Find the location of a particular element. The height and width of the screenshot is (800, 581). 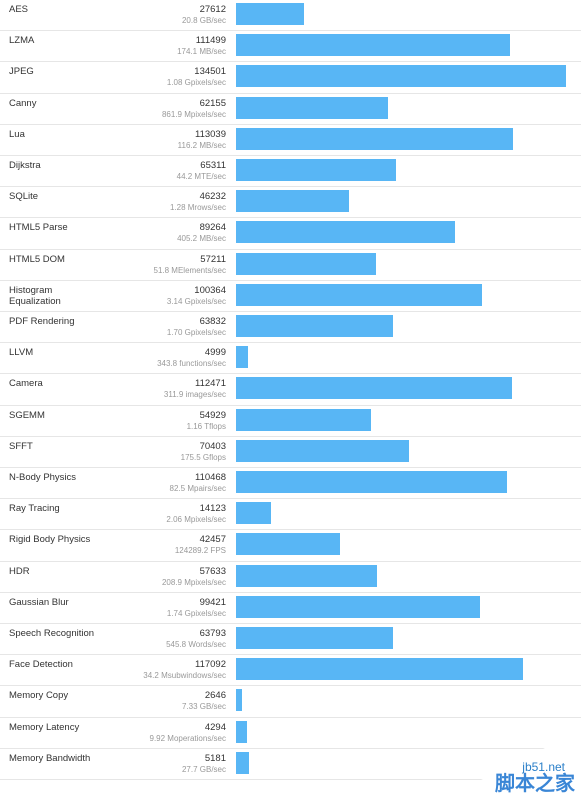

row-label: HDR is located at coordinates (19, 571).